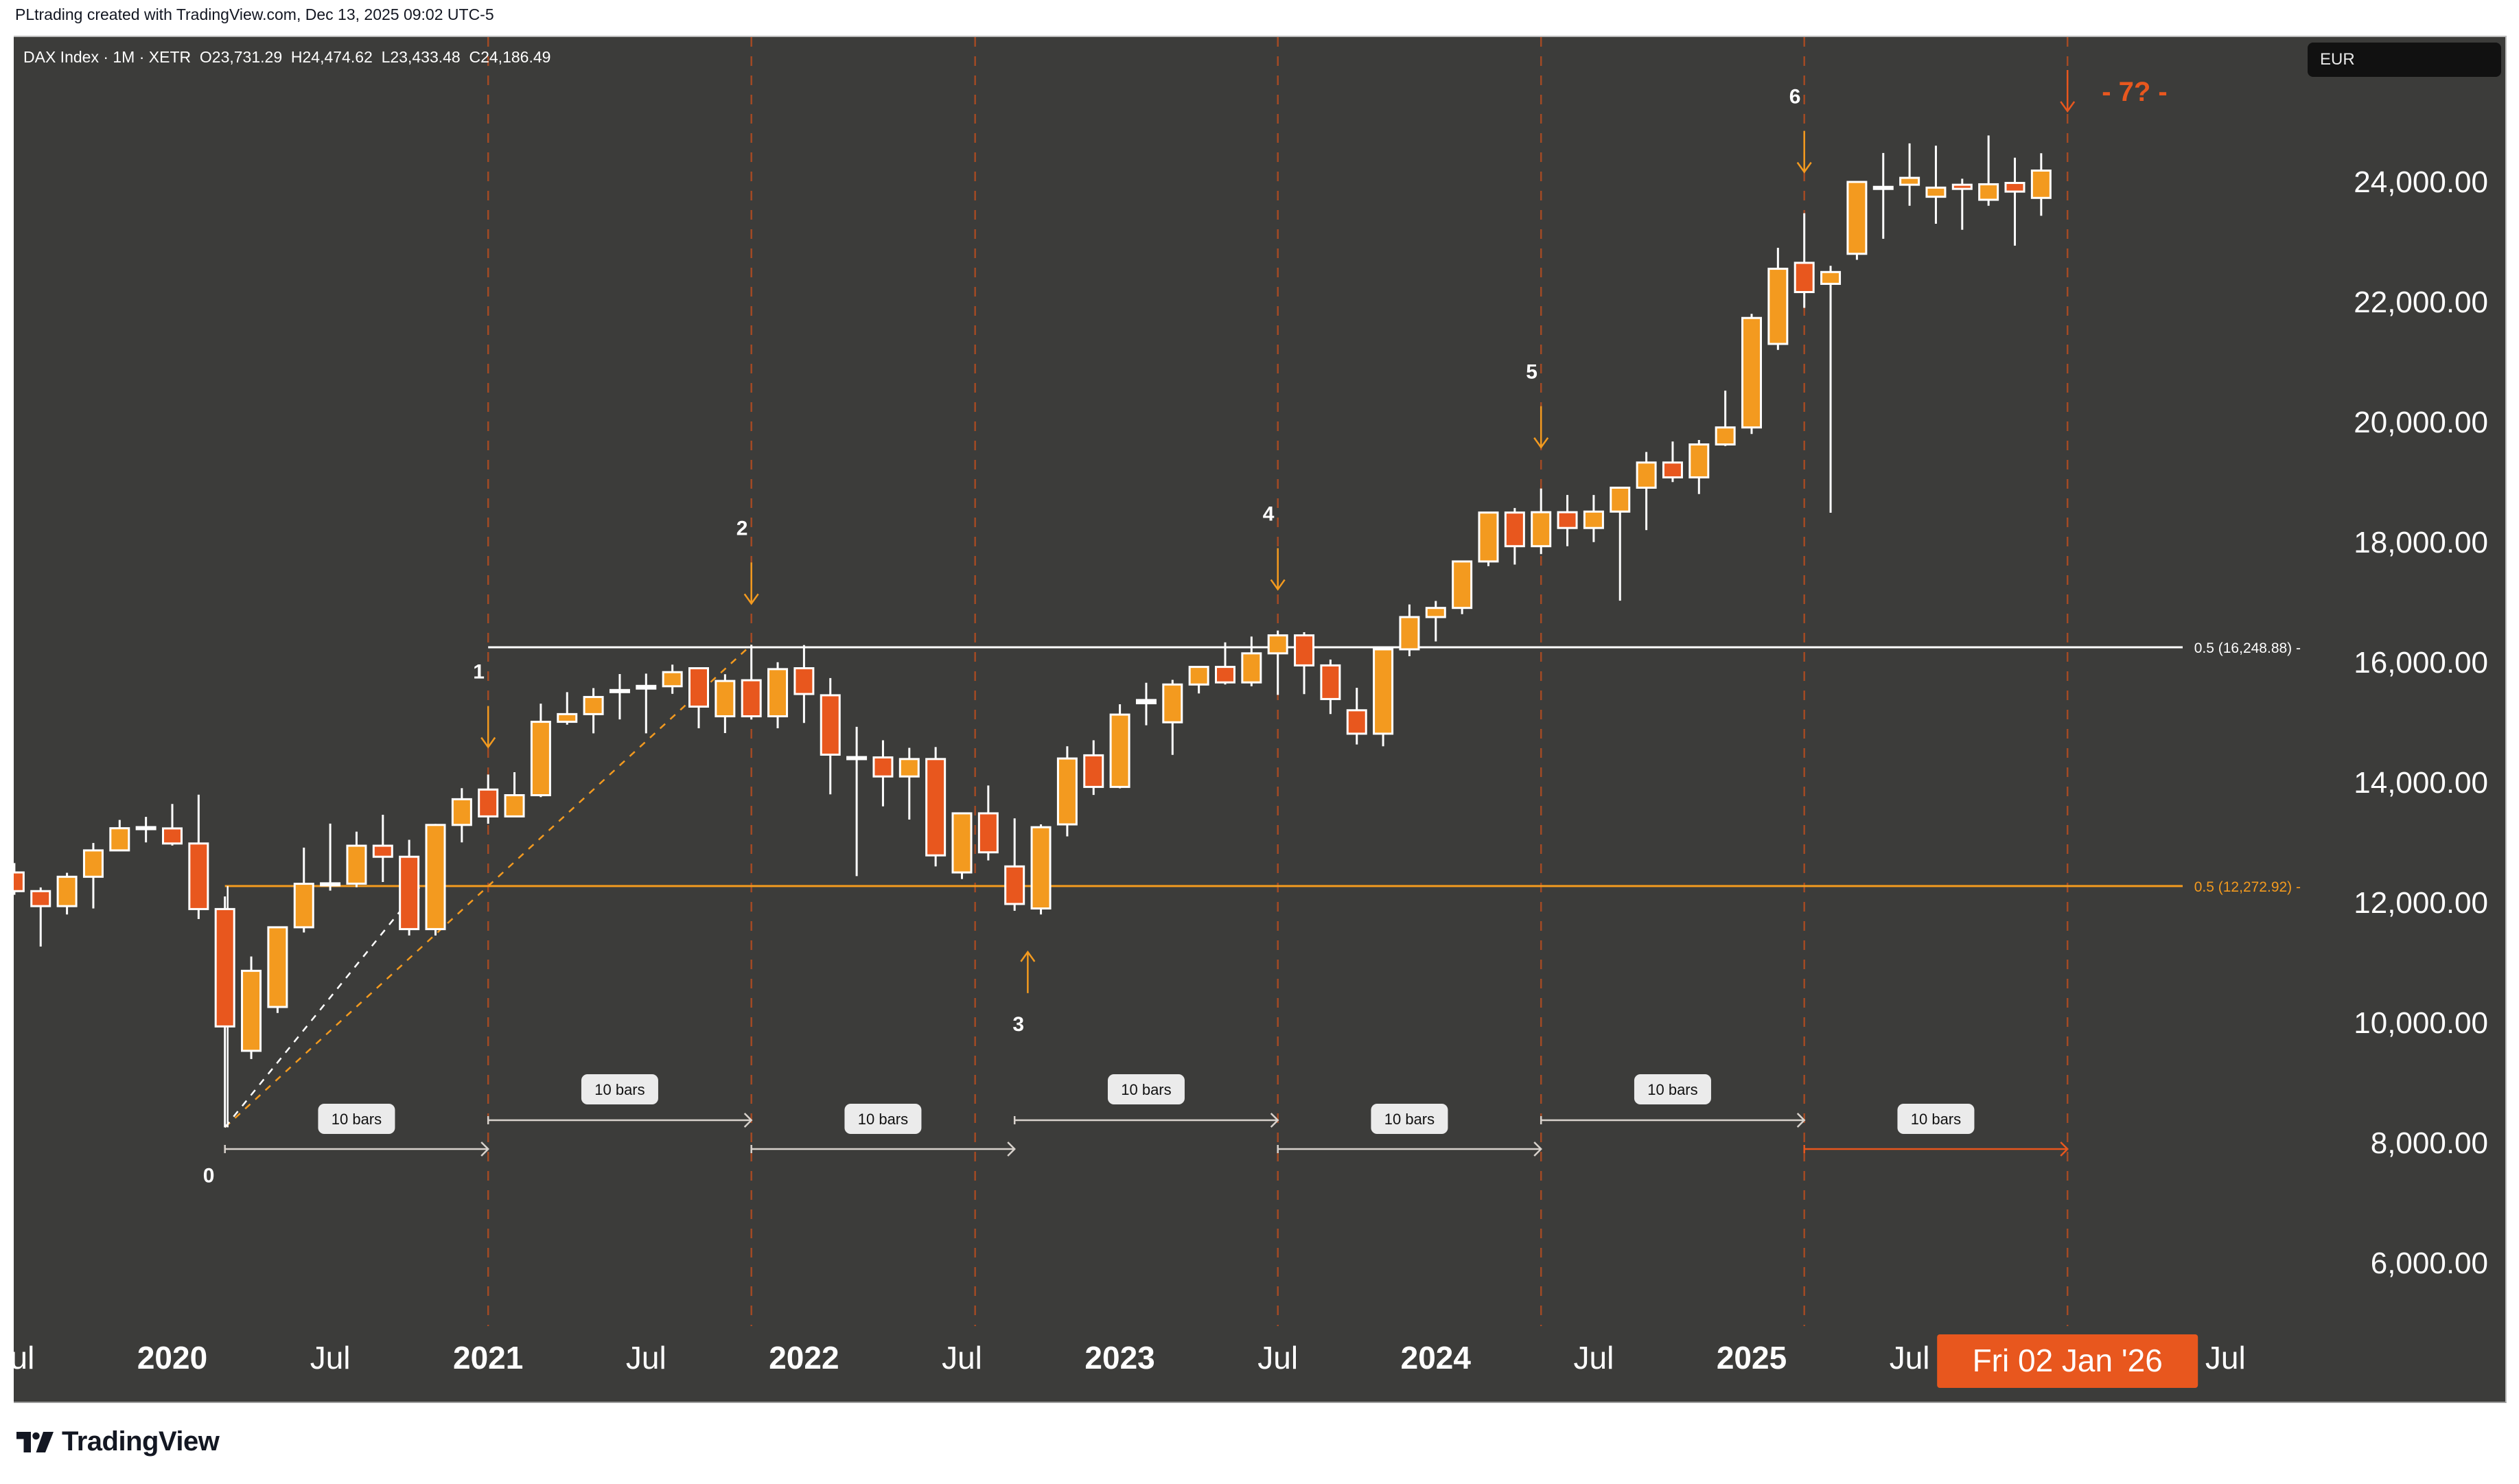 This screenshot has width=2519, height=1484. Describe the element at coordinates (2404, 60) in the screenshot. I see `currency-selector: EUR` at that location.